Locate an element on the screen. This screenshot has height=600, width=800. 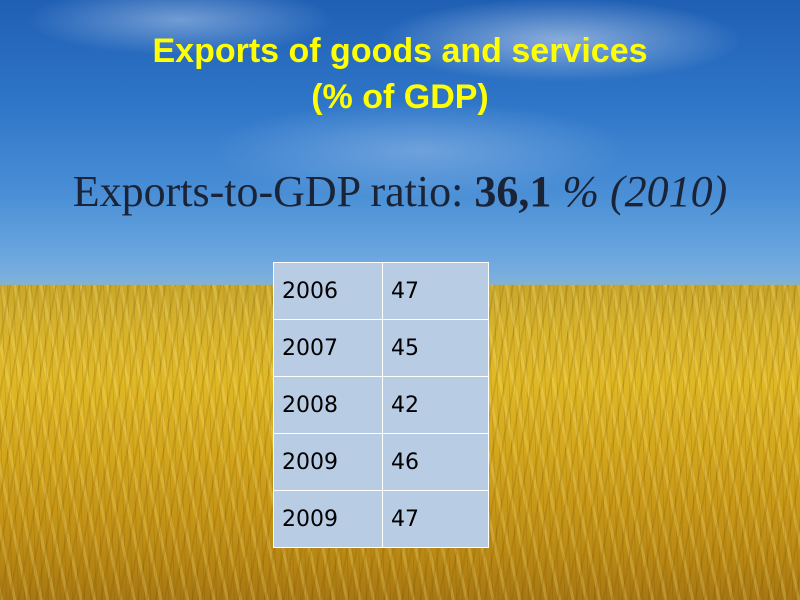
table-row: 2009 46 is located at coordinates (381, 462).